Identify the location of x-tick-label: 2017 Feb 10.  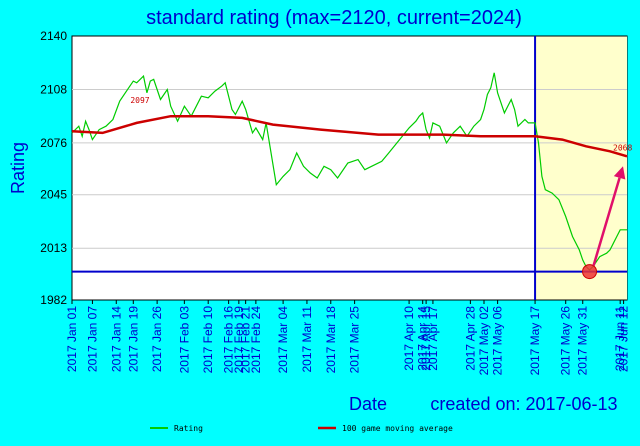
(208, 340).